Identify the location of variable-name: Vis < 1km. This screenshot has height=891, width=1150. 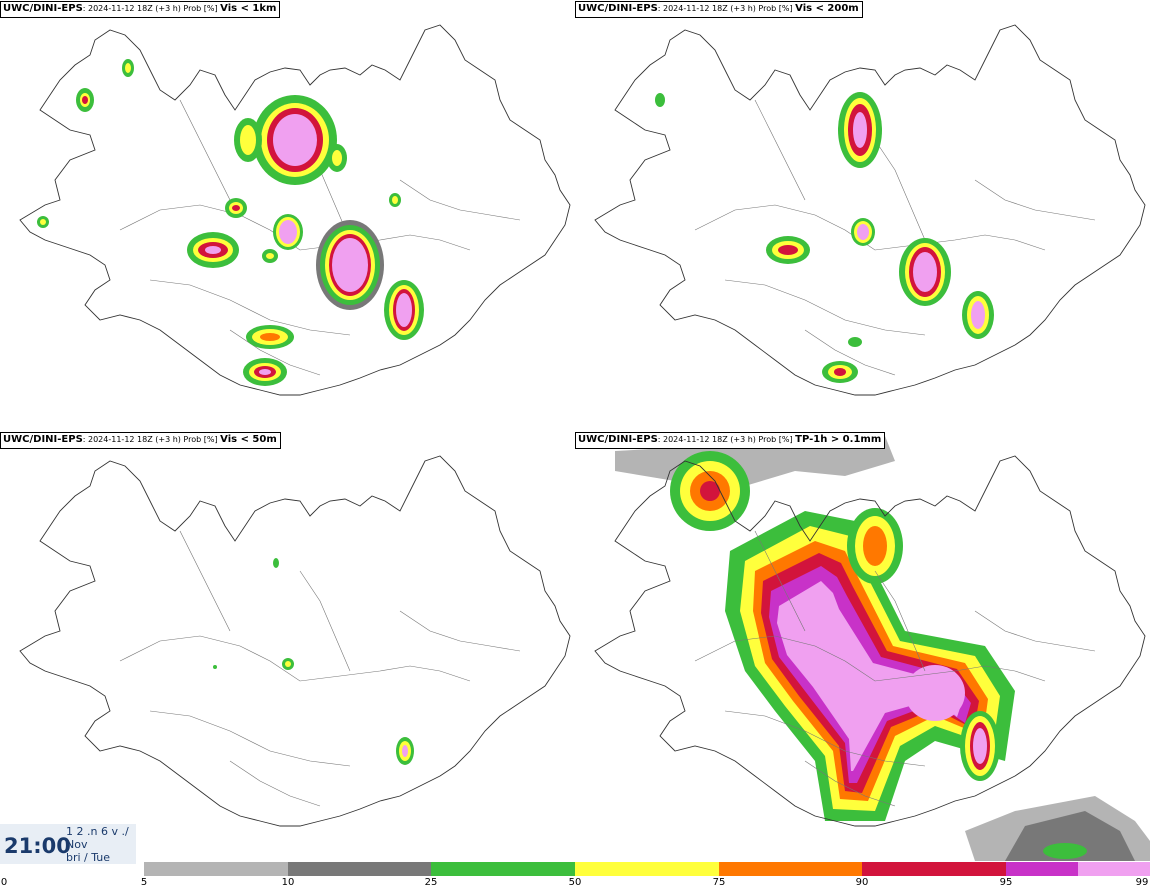
(248, 8).